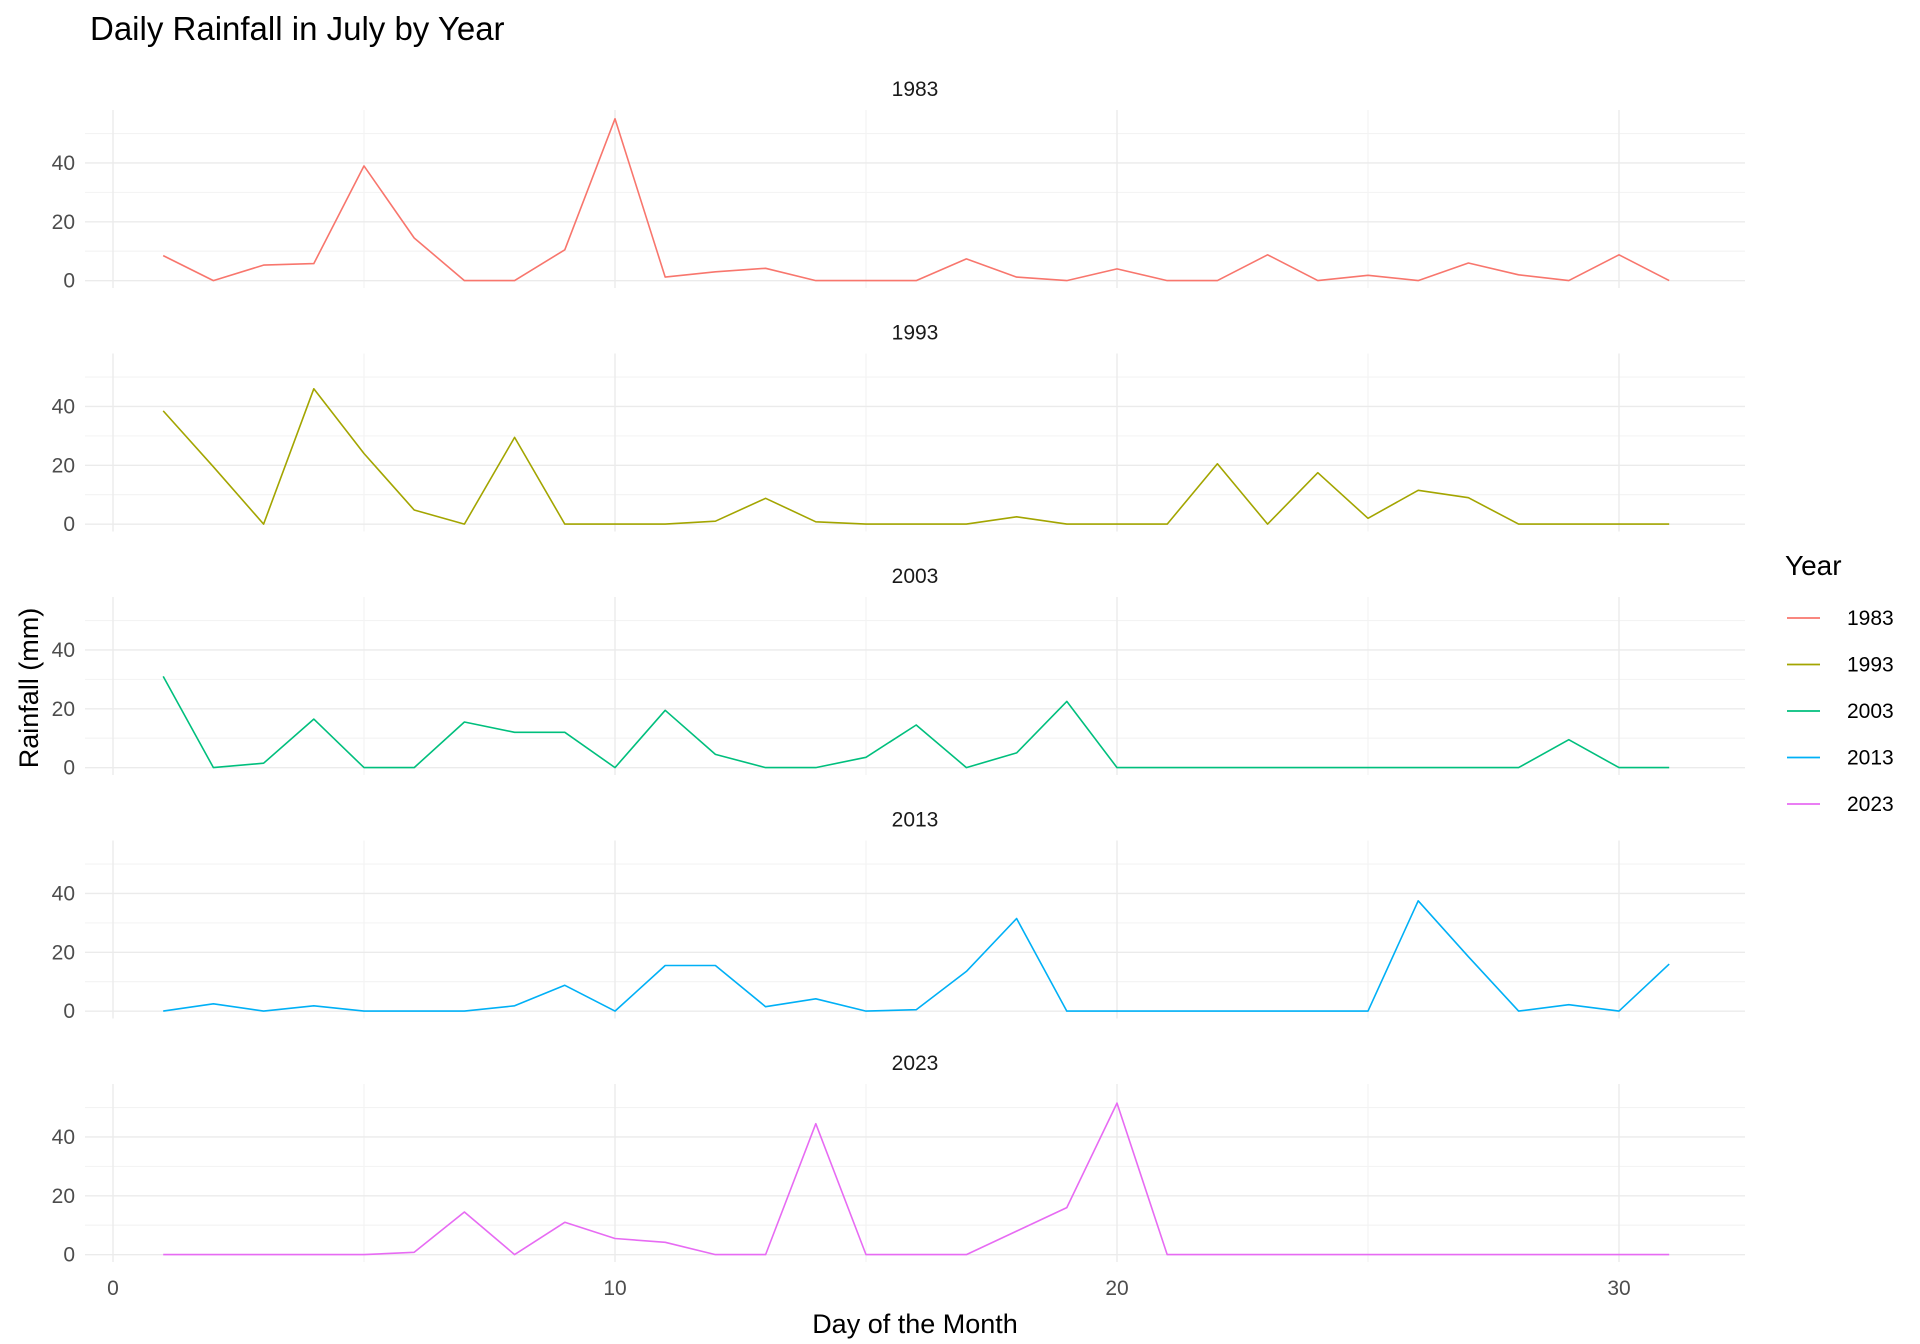 The height and width of the screenshot is (1344, 1920). I want to click on series-line-1983, so click(916, 200).